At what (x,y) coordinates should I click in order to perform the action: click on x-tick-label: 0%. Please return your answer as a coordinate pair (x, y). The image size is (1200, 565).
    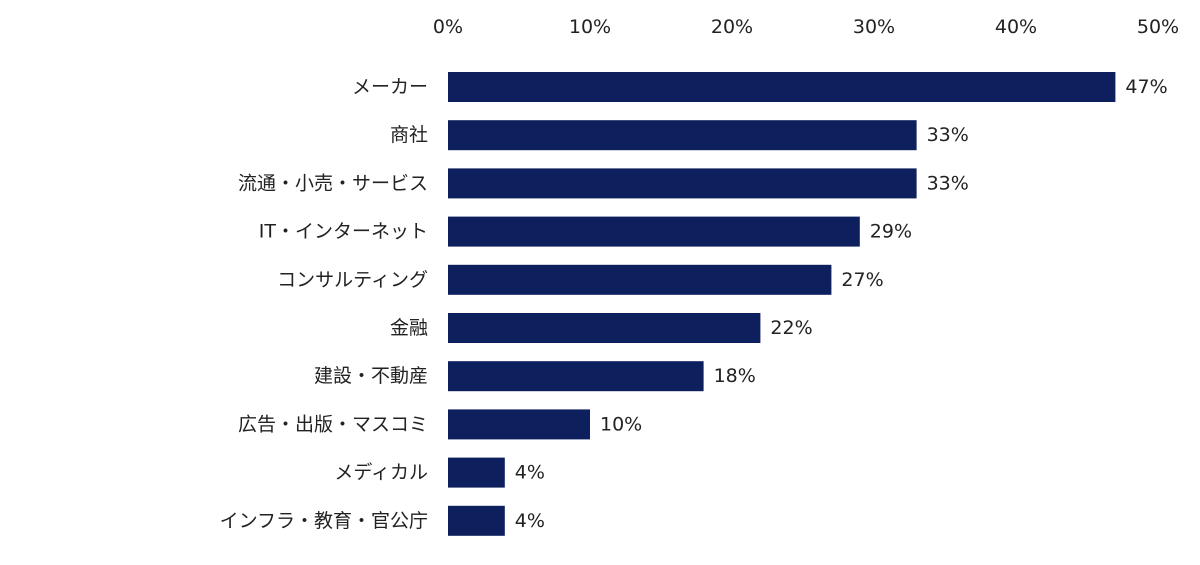
    Looking at the image, I should click on (448, 27).